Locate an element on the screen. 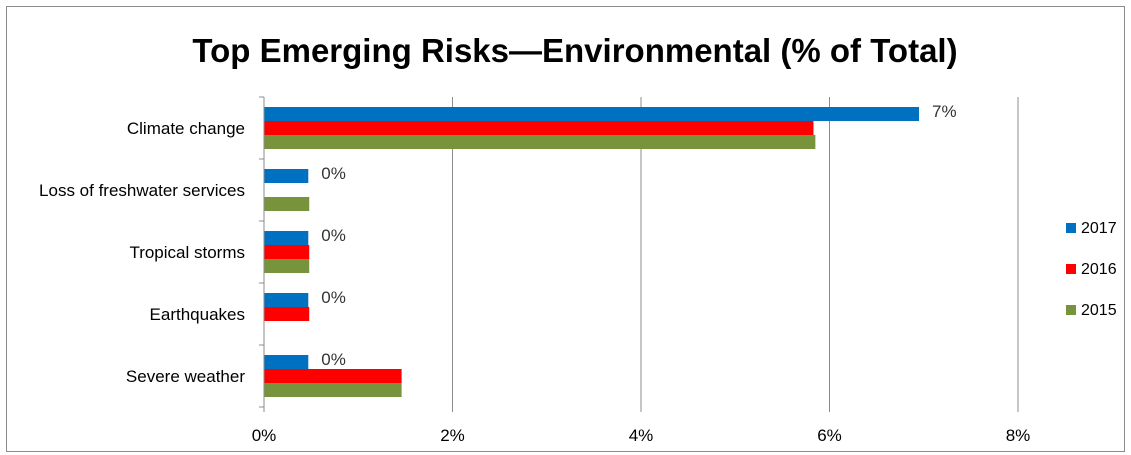  x-tick-label-0: 0% is located at coordinates (264, 435).